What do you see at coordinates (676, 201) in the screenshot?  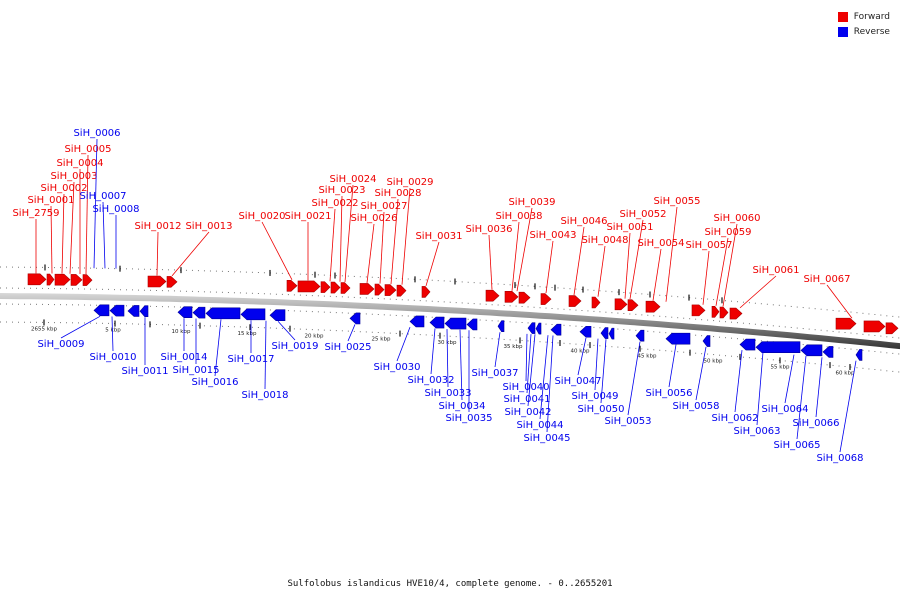 I see `forward-gene-label: SiH_0055` at bounding box center [676, 201].